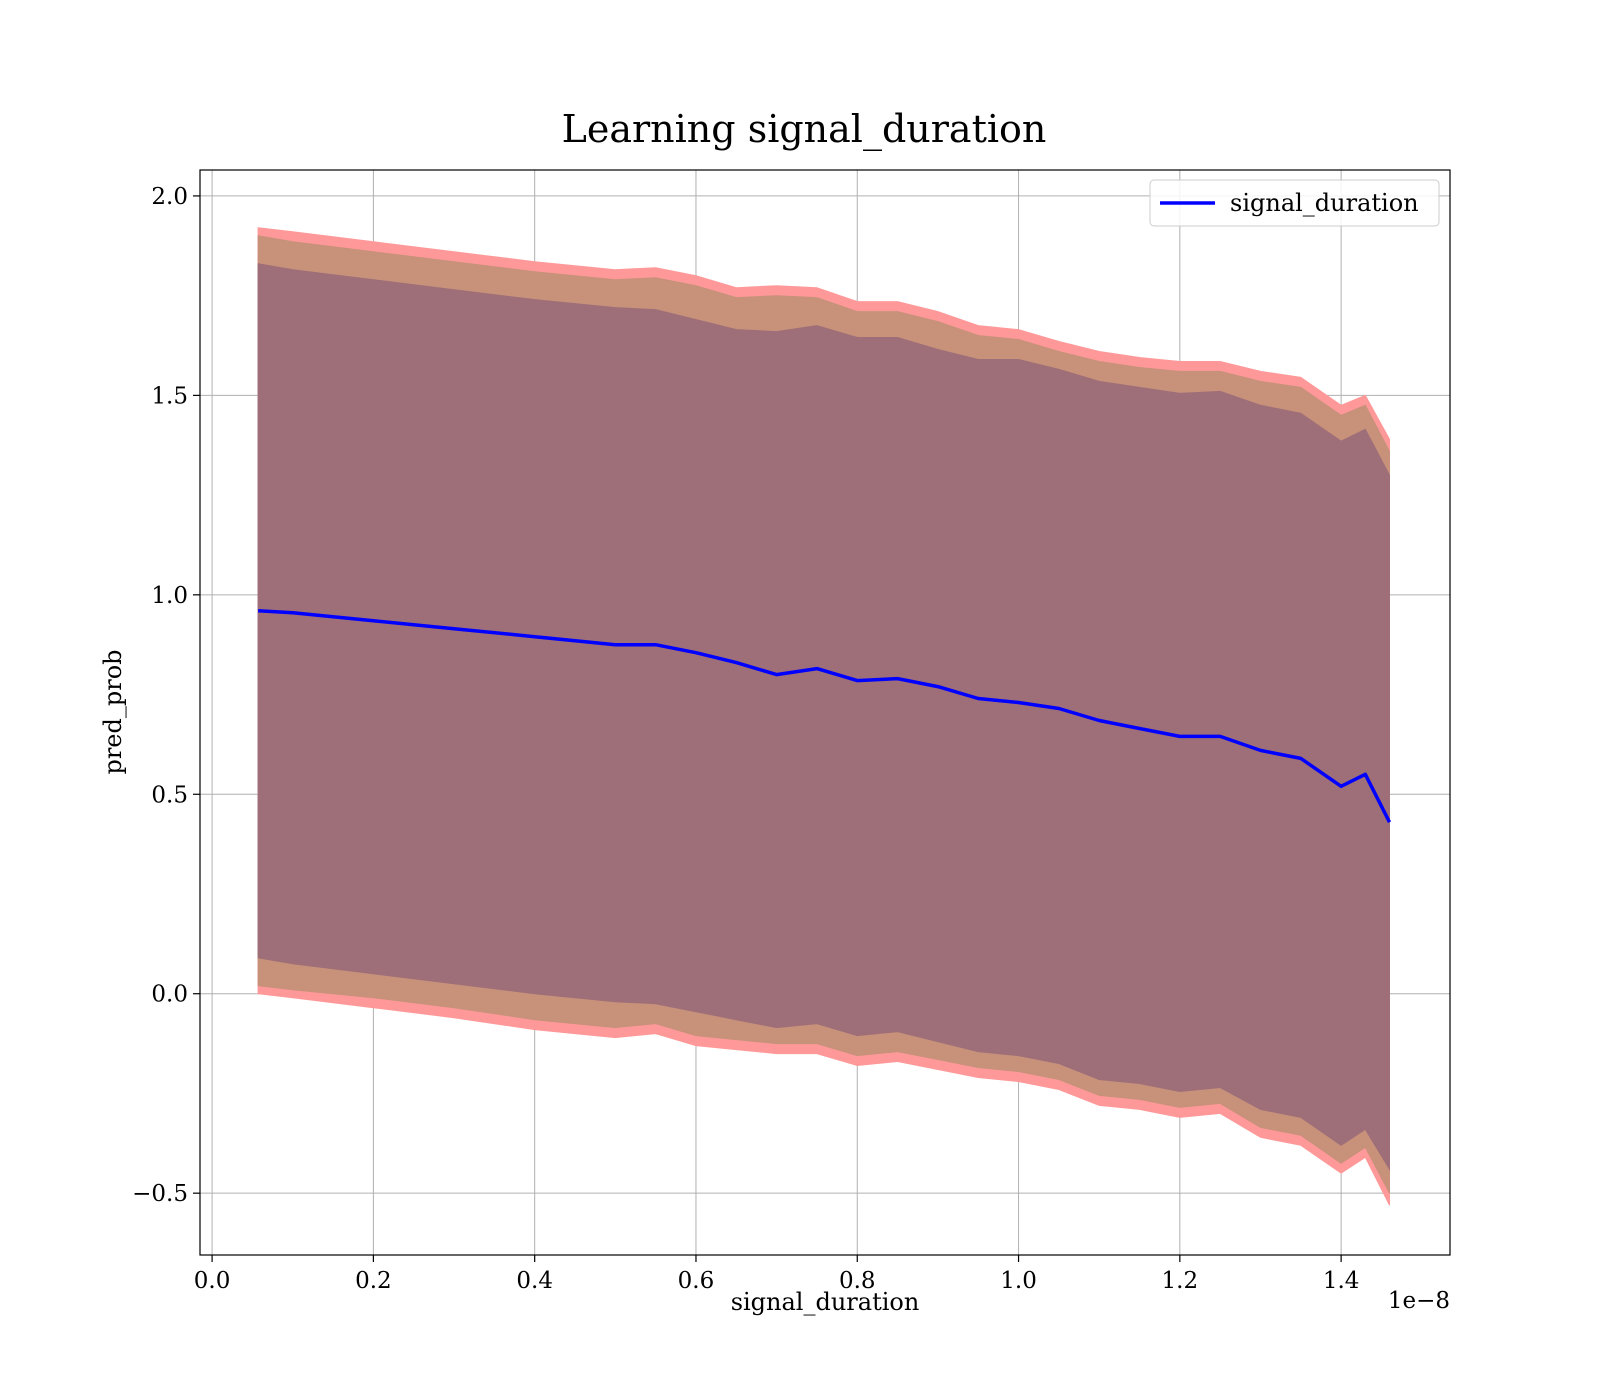 The width and height of the screenshot is (1600, 1400). I want to click on legend: signal_duration, so click(1294, 203).